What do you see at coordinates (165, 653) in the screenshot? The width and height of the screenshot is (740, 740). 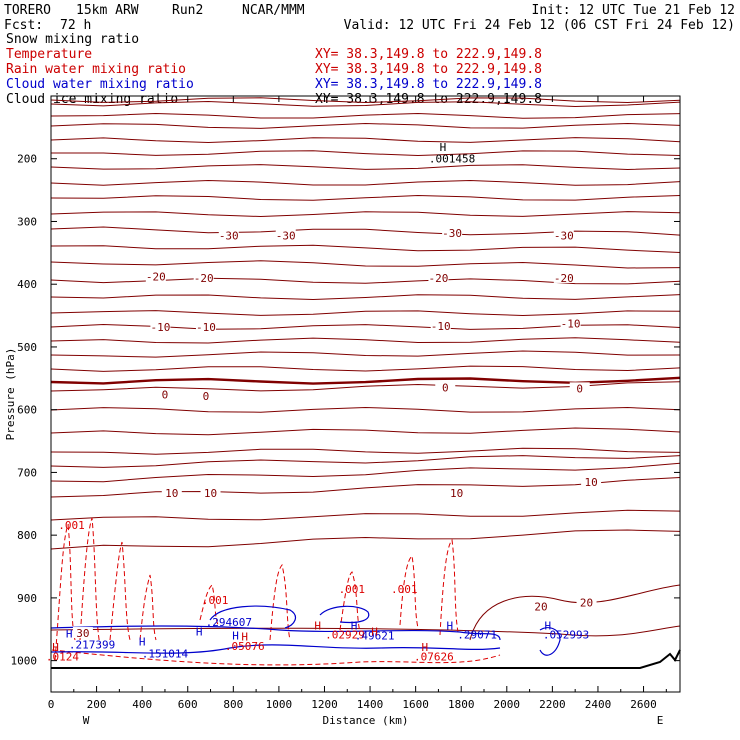 I see `cloud-label: .151014` at bounding box center [165, 653].